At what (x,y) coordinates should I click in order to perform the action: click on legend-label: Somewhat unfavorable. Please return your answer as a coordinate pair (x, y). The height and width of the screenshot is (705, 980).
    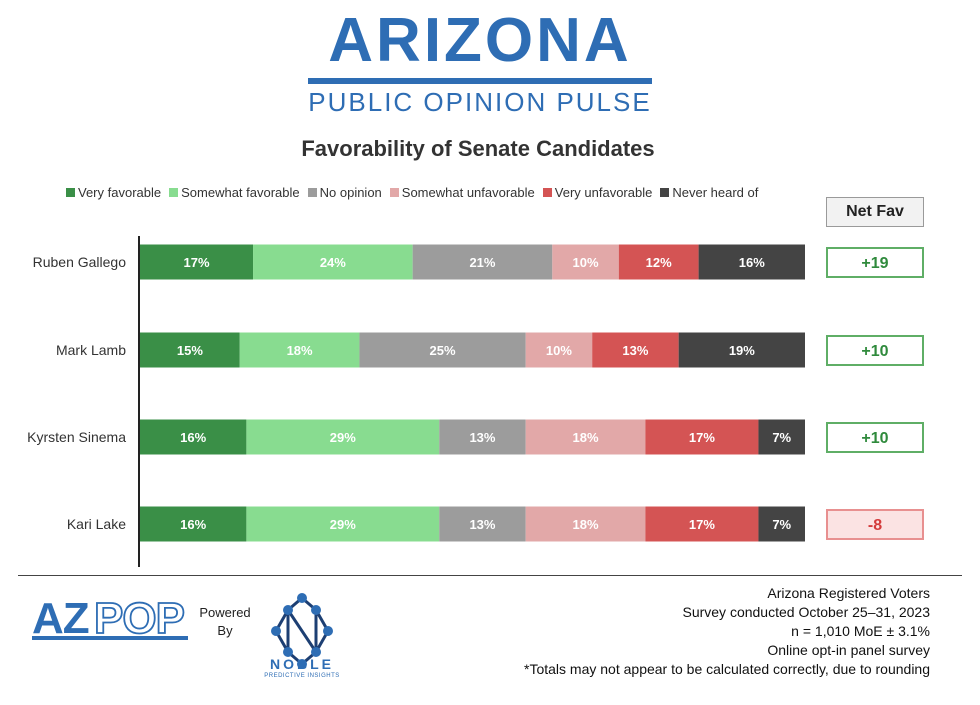
    Looking at the image, I should click on (468, 192).